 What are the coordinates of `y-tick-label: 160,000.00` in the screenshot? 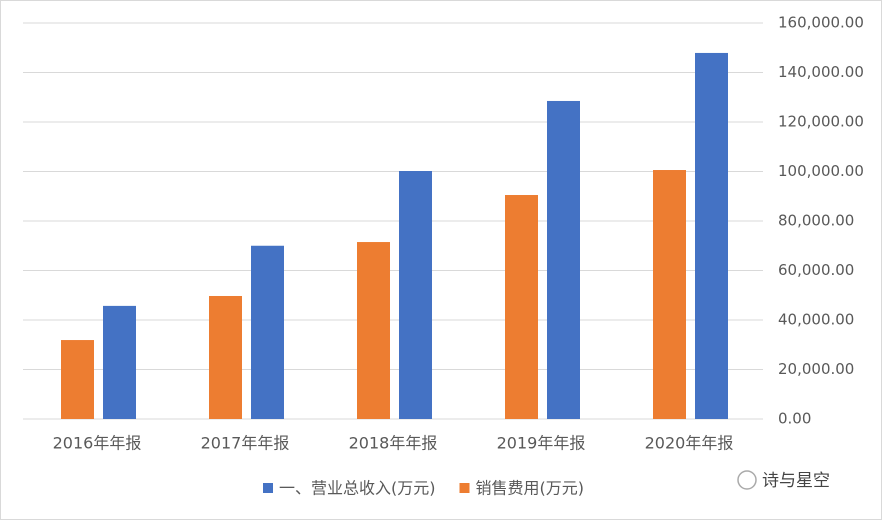 It's located at (821, 23).